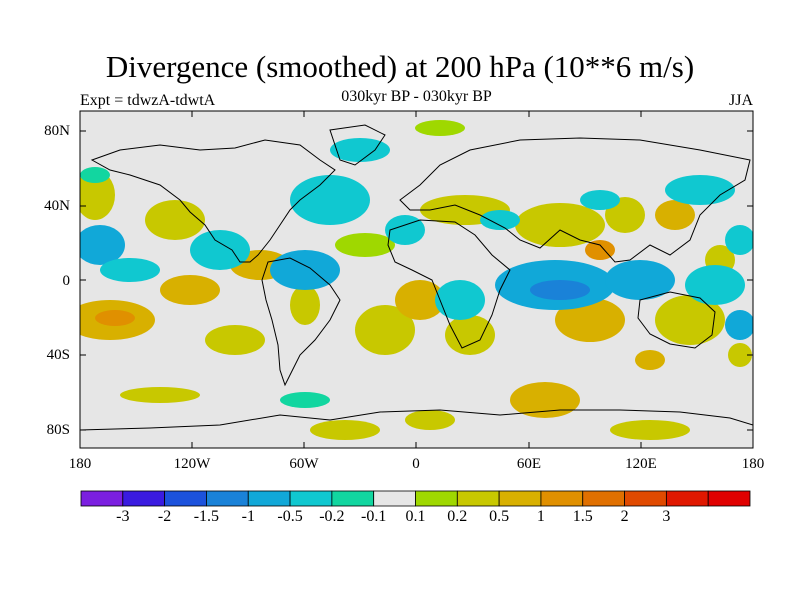 The image size is (800, 600). Describe the element at coordinates (449, 284) in the screenshot. I see `africa-coast` at that location.